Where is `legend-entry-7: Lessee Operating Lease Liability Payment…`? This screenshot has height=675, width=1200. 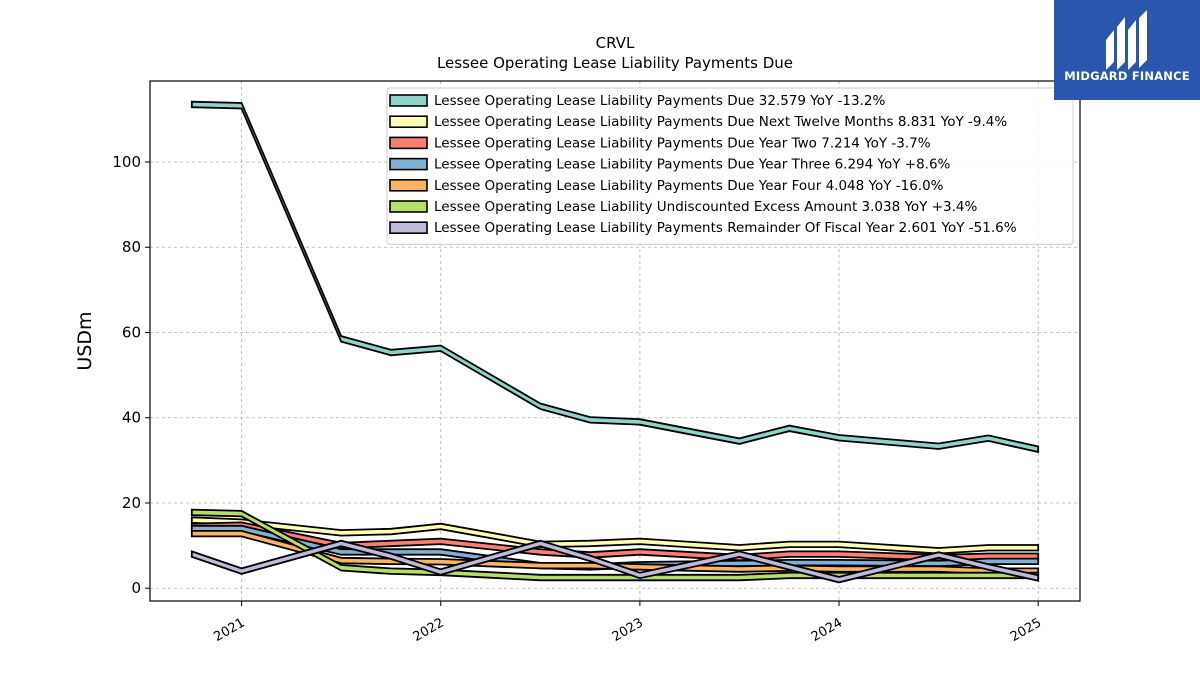
legend-entry-7: Lessee Operating Lease Liability Payment… is located at coordinates (725, 228).